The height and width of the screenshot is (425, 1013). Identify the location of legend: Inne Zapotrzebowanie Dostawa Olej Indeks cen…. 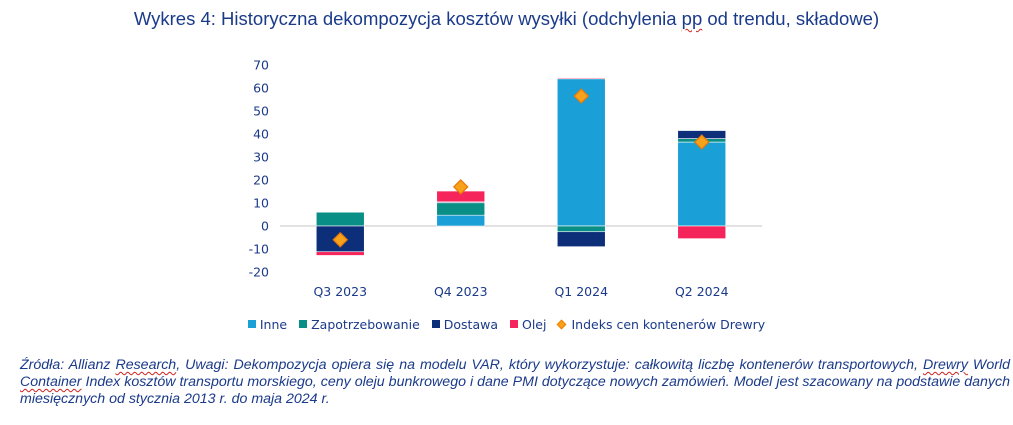
(506, 324).